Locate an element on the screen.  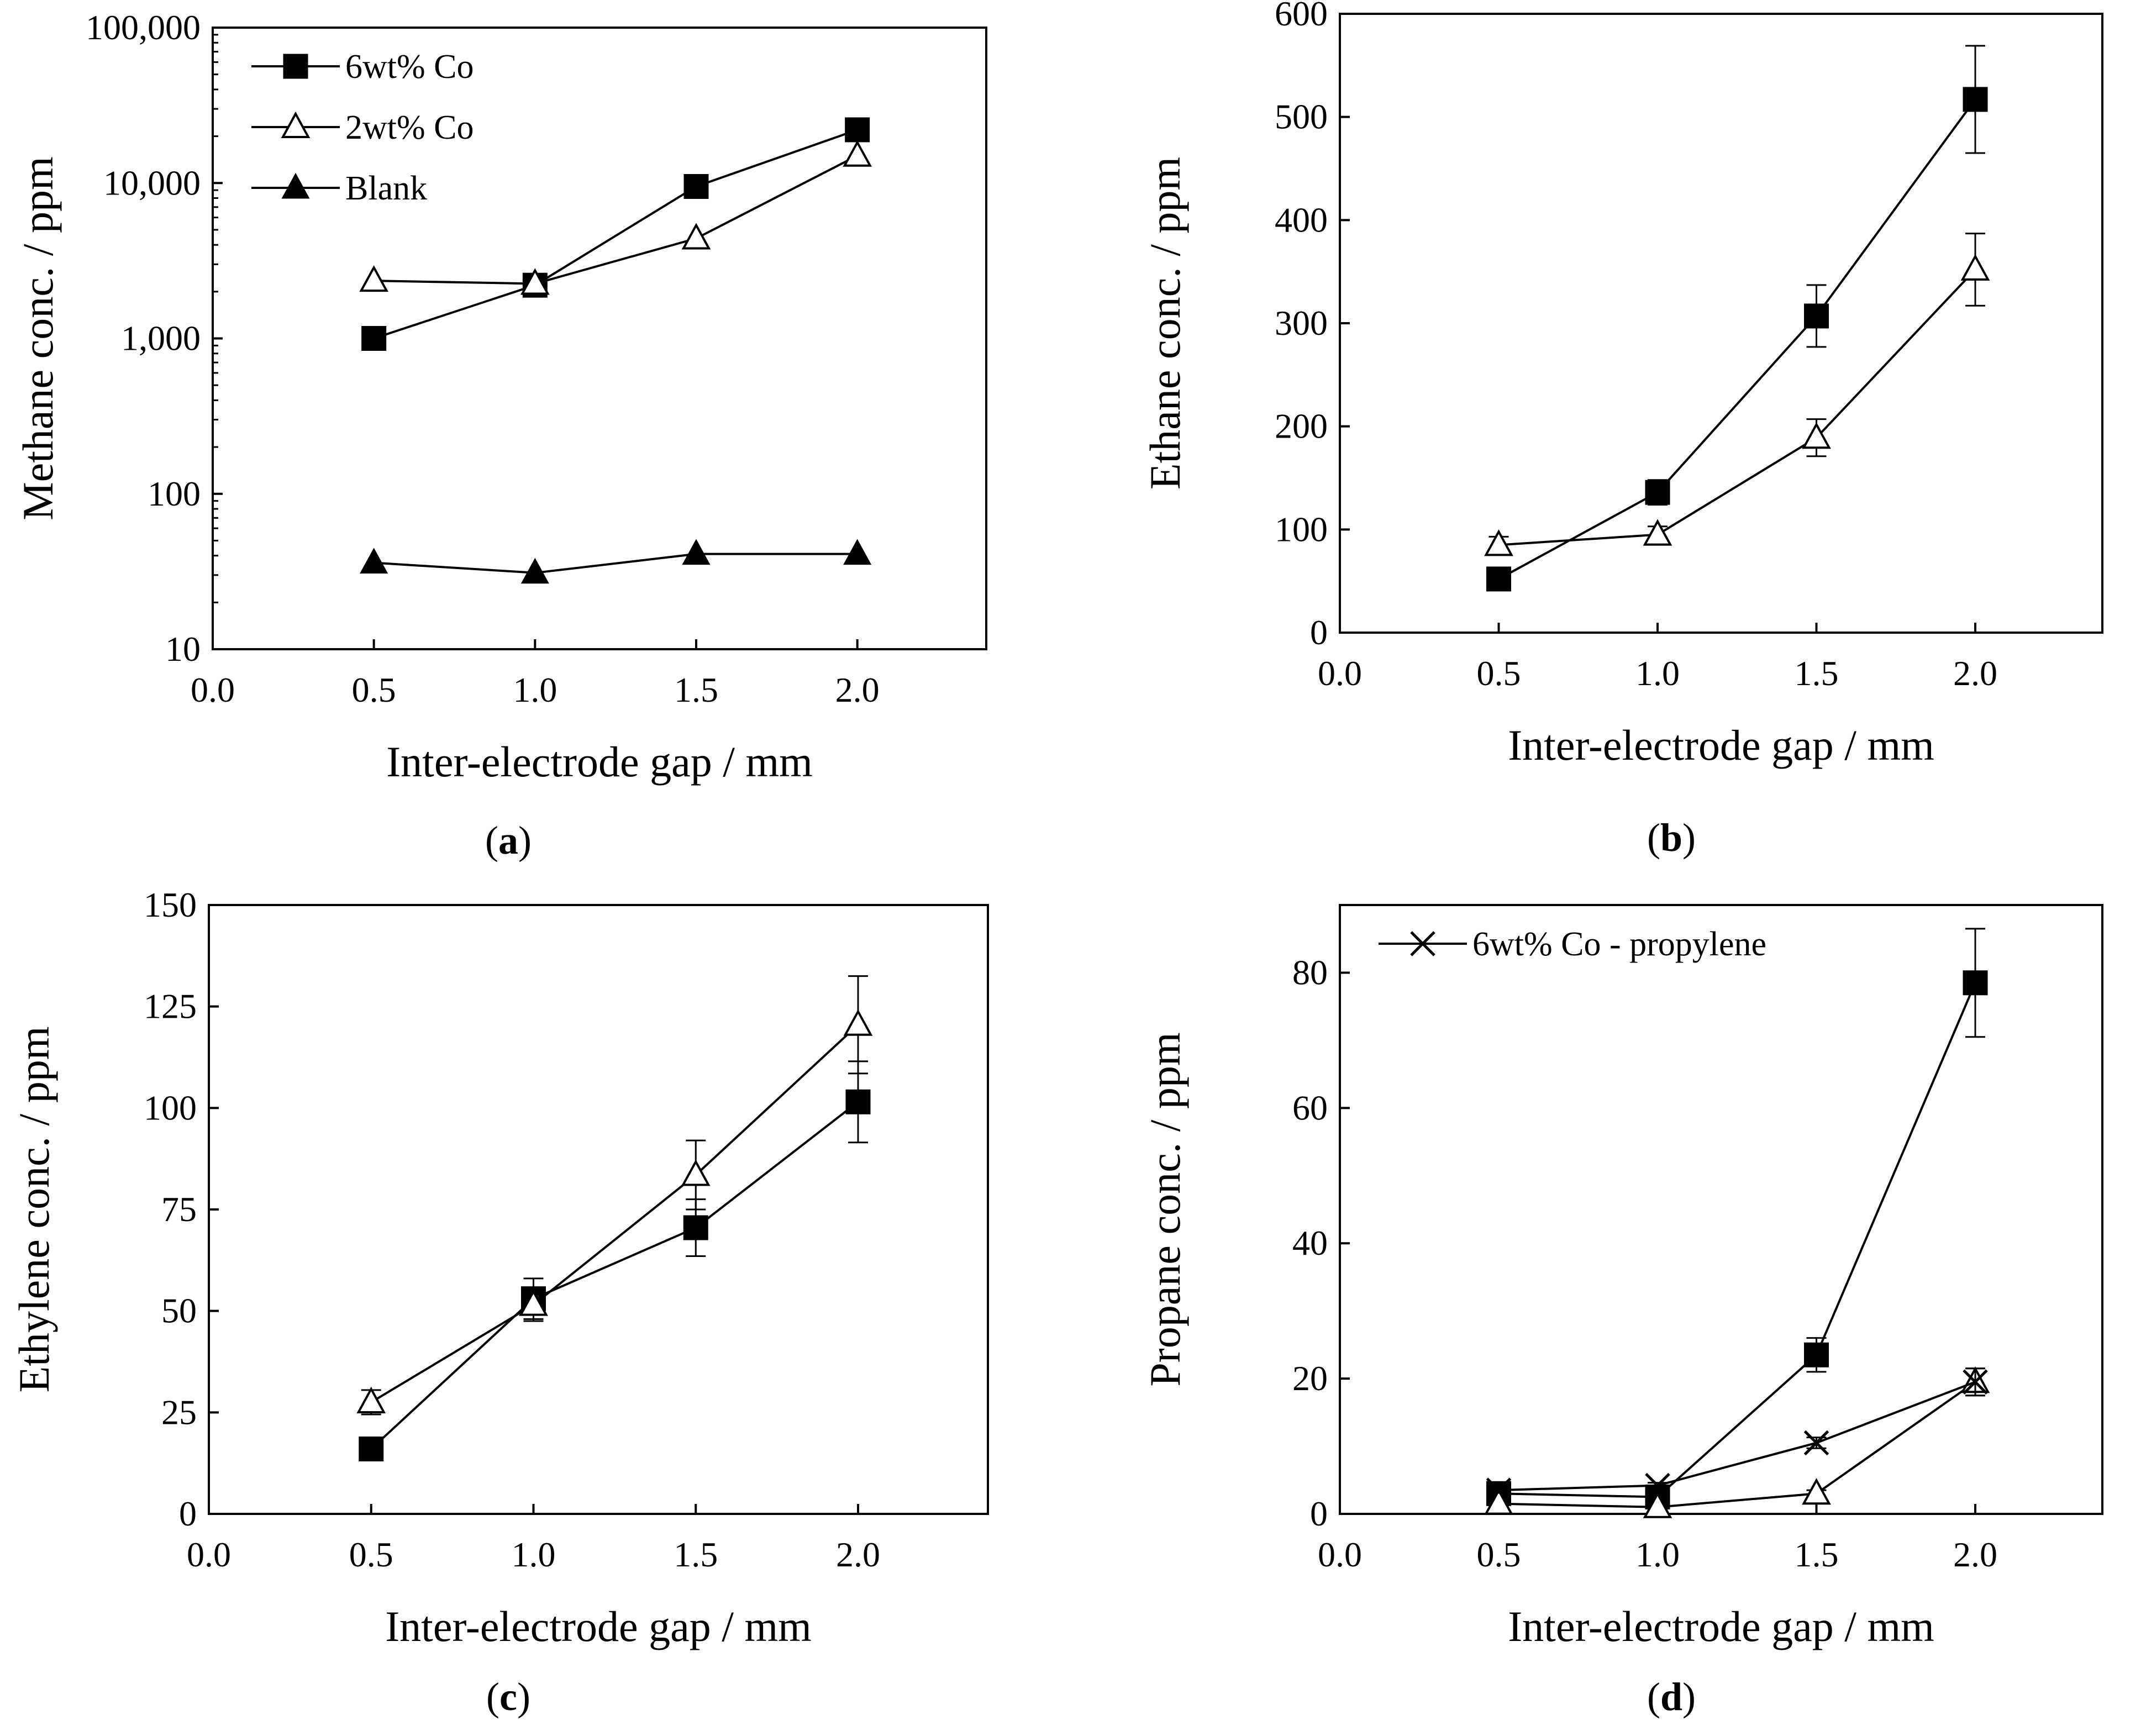
y-tick-label: 10,000 is located at coordinates (152, 182).